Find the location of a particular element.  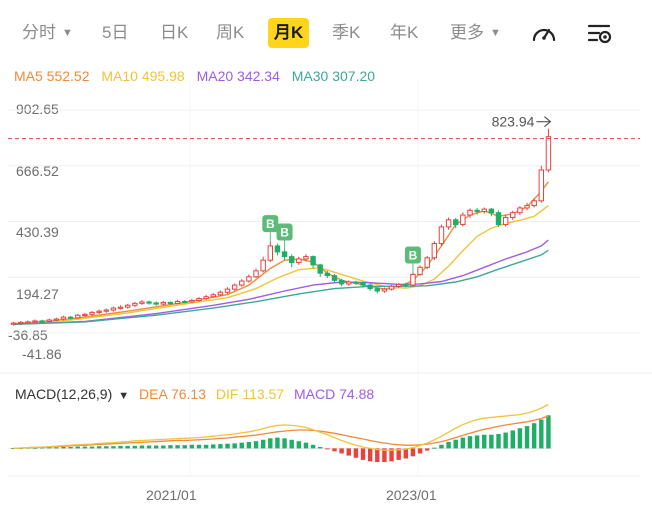

buy-markers: BBB is located at coordinates (341, 244).